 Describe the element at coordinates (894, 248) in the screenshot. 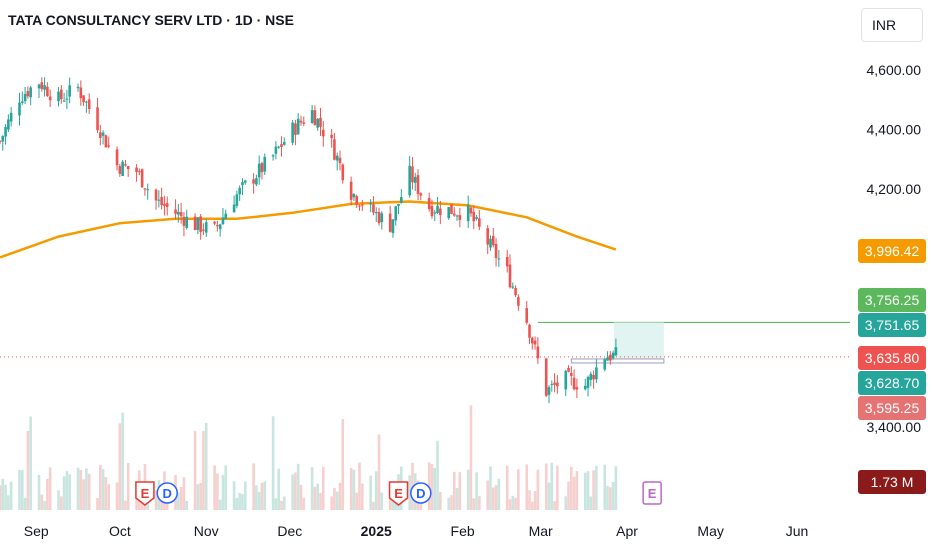

I see `price-axis: 4,600.00 4,400.00 4,200.00 3,400.00` at that location.